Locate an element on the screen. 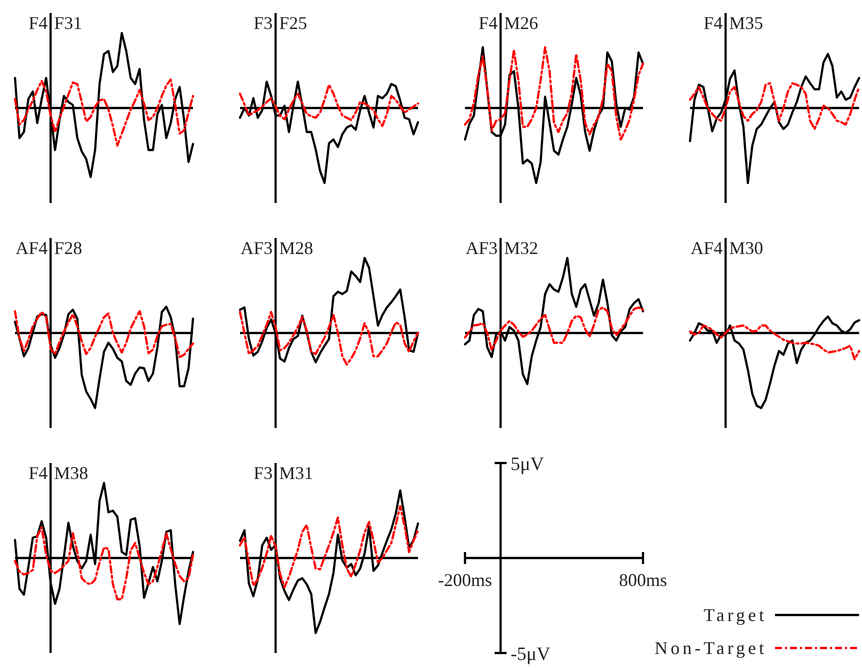 Image resolution: width=862 pixels, height=668 pixels. chart-title: F4 F31 is located at coordinates (55, 23).